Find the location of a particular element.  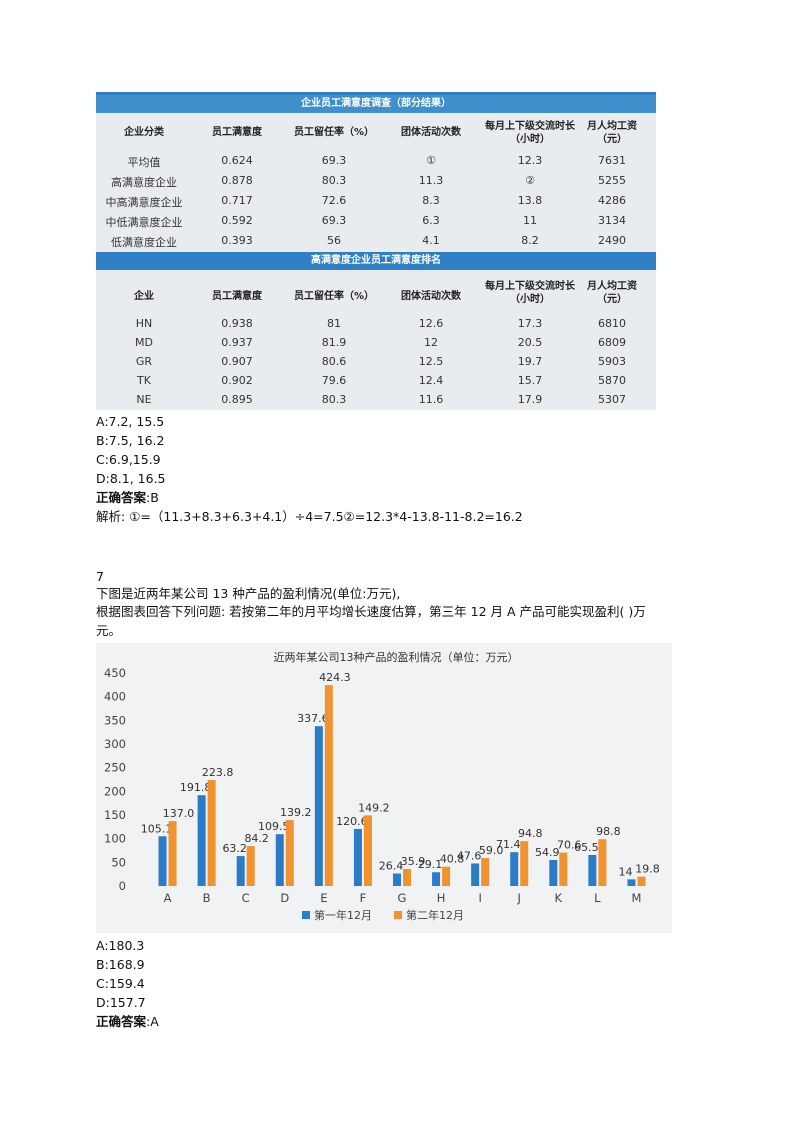

table2-cell: 0.907 is located at coordinates (237, 361).